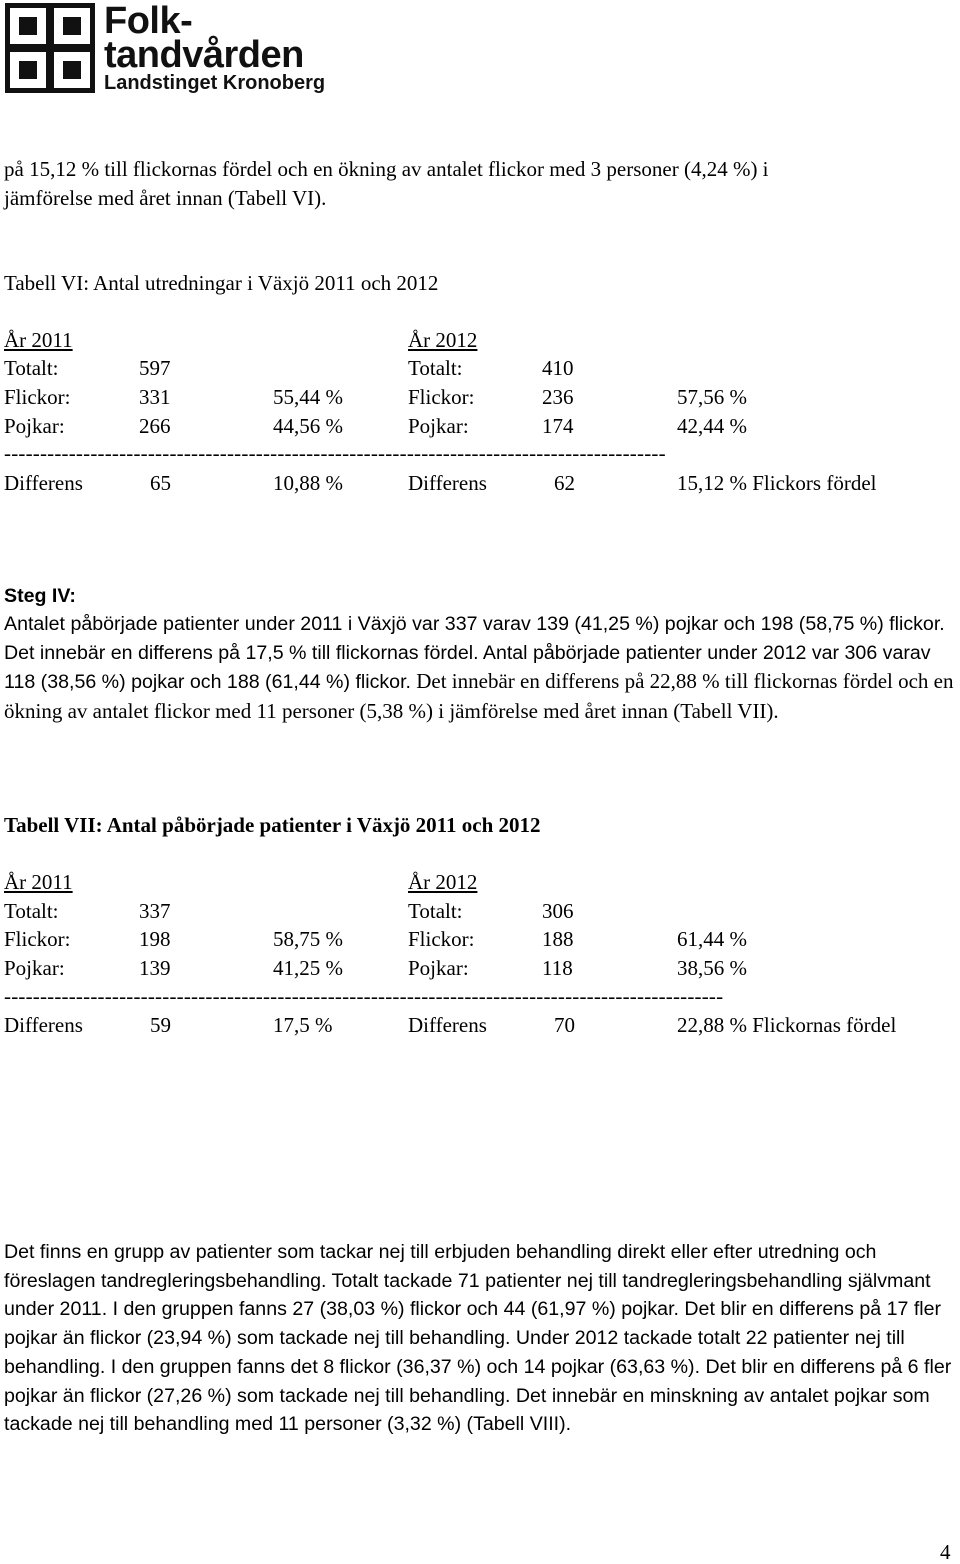 The height and width of the screenshot is (1564, 960). I want to click on table-6-diff-pct-2011: 10,88 %, so click(308, 483).